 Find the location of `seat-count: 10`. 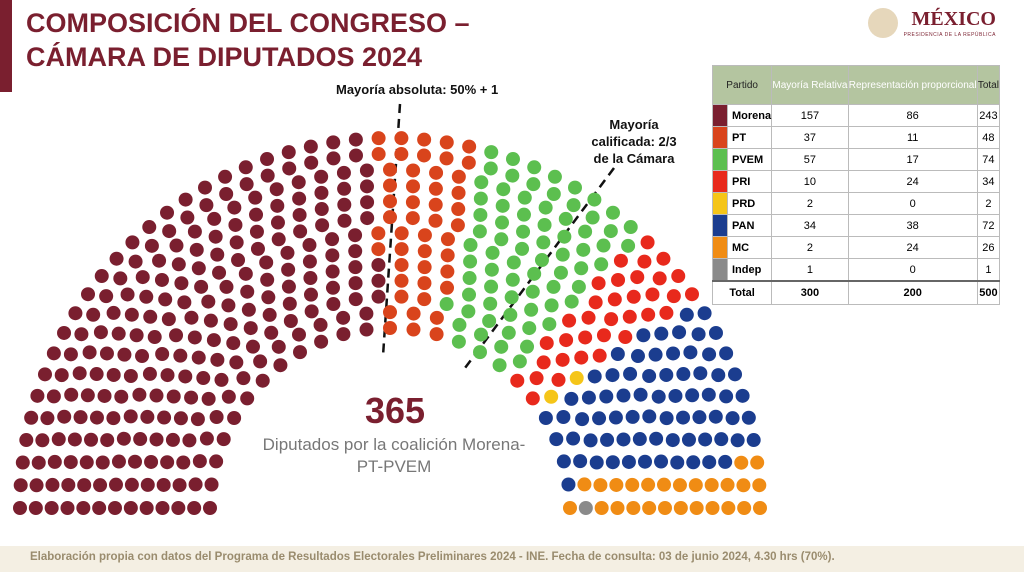

seat-count: 10 is located at coordinates (810, 181).